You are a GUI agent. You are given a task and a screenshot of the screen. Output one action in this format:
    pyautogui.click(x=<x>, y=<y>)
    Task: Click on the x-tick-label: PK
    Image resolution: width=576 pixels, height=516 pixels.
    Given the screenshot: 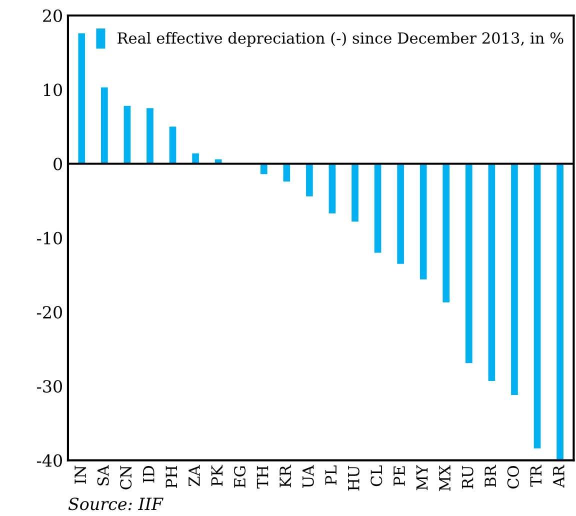 What is the action you would take?
    pyautogui.click(x=217, y=475)
    